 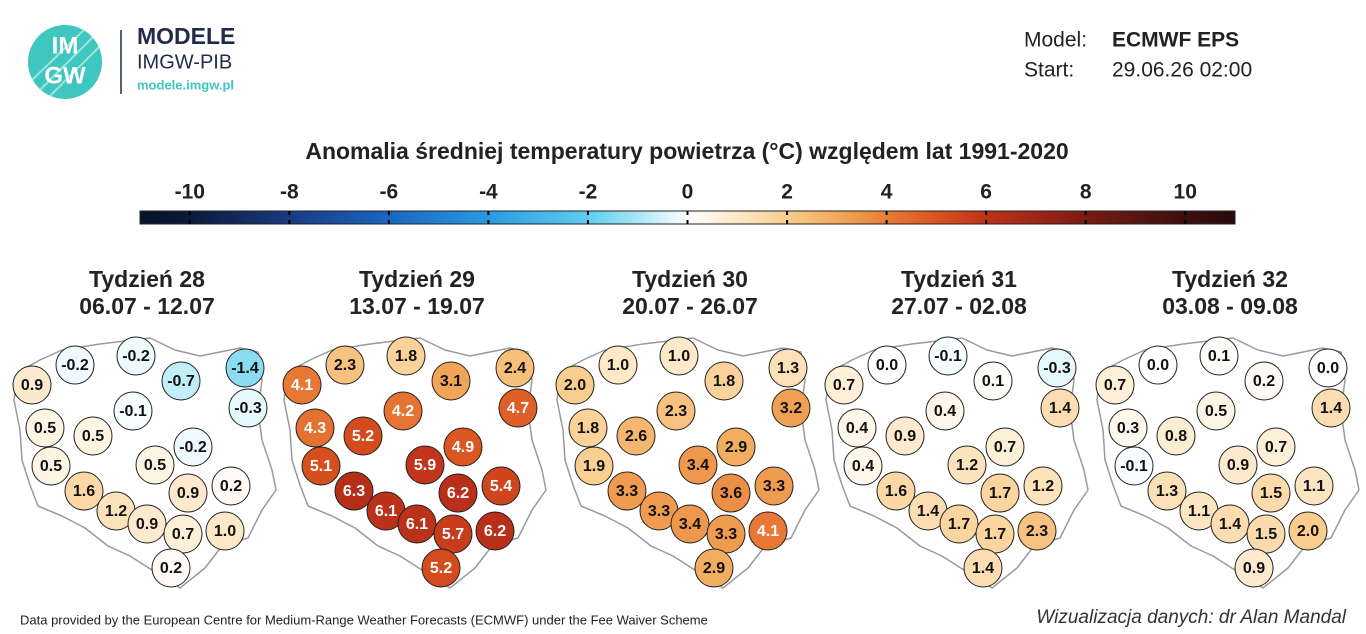 I want to click on station-label: -0.7, so click(x=181, y=381).